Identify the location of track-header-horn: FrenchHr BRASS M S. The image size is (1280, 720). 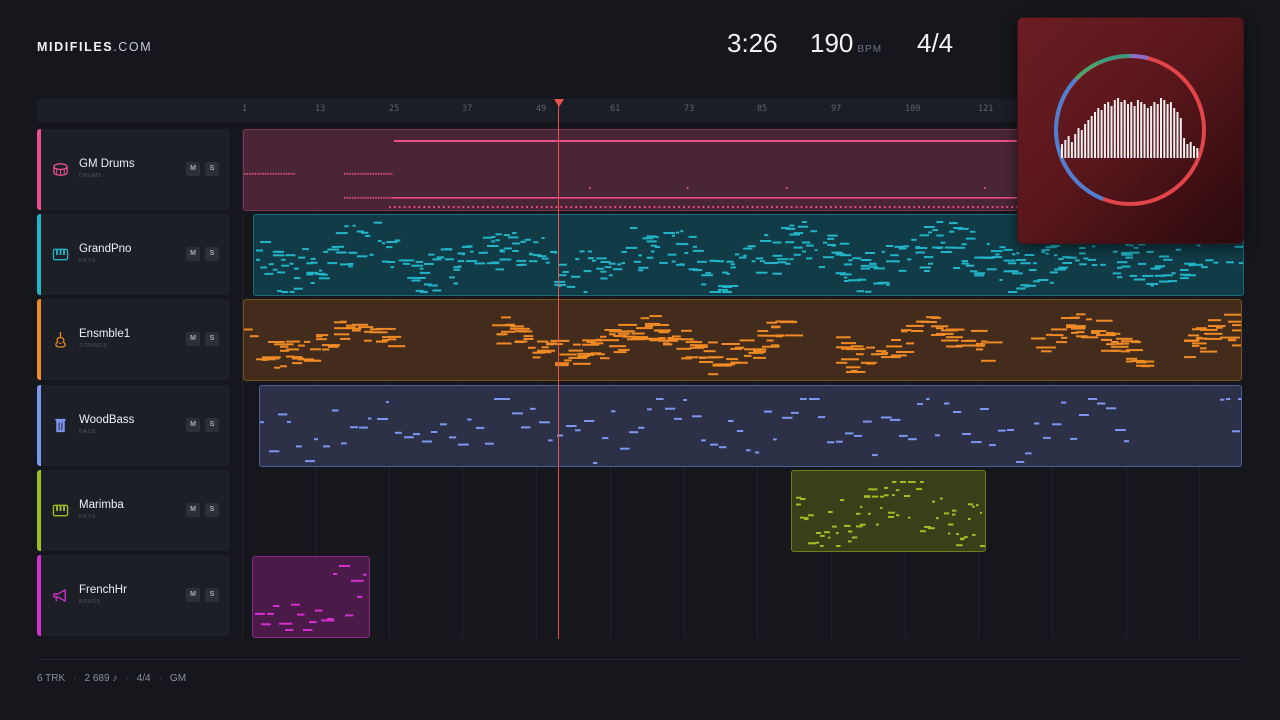
(133, 595).